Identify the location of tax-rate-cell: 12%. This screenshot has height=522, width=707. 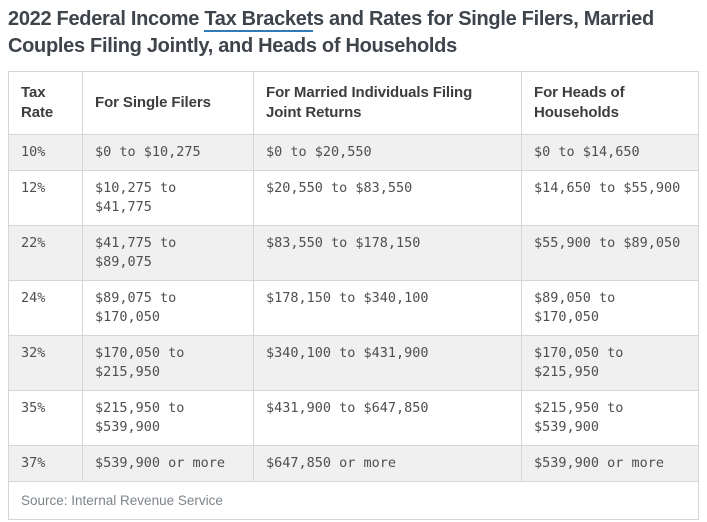
(45, 198).